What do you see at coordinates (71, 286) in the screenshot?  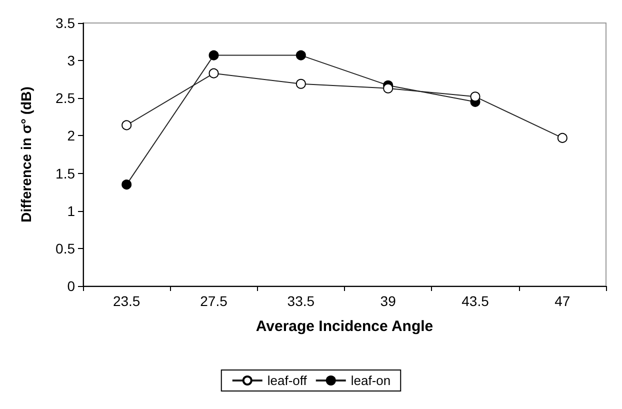 I see `y-tick-label: 0` at bounding box center [71, 286].